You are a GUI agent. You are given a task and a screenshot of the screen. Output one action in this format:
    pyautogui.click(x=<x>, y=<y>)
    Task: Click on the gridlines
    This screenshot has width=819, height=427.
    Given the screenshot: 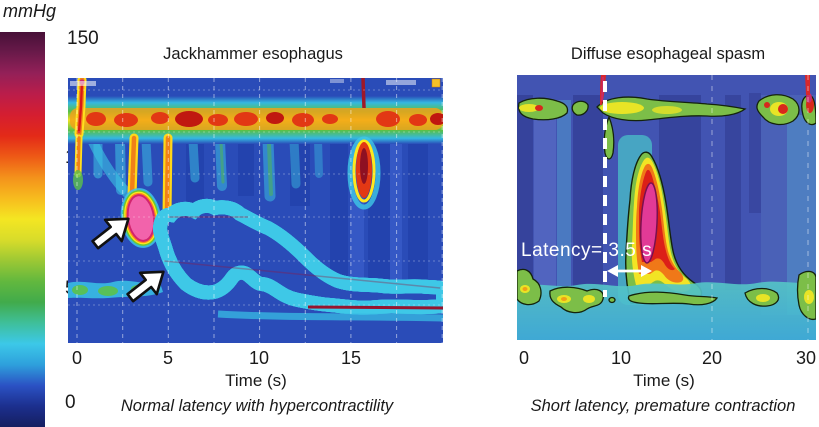 What is the action you would take?
    pyautogui.click(x=760, y=207)
    